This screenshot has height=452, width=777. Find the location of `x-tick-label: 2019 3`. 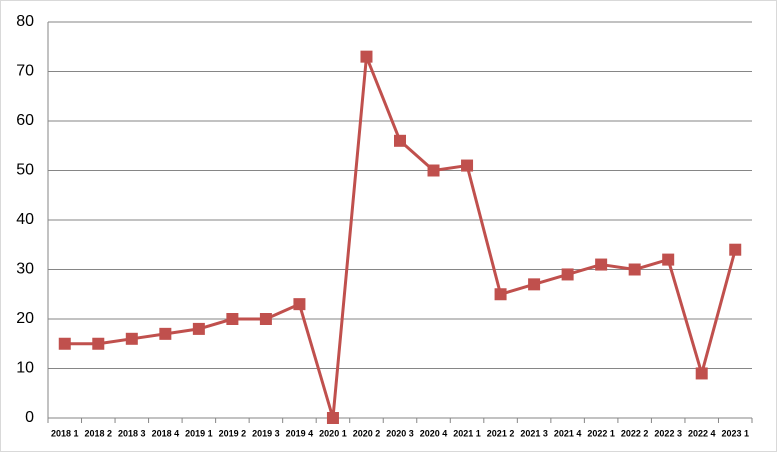

x-tick-label: 2019 3 is located at coordinates (266, 433).